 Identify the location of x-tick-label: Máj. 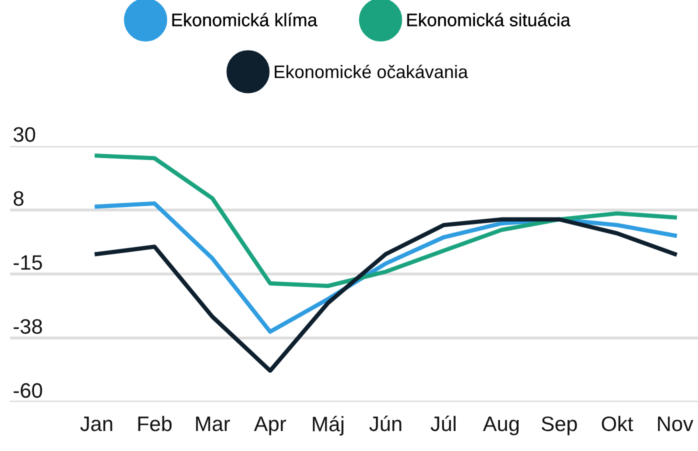
(328, 426).